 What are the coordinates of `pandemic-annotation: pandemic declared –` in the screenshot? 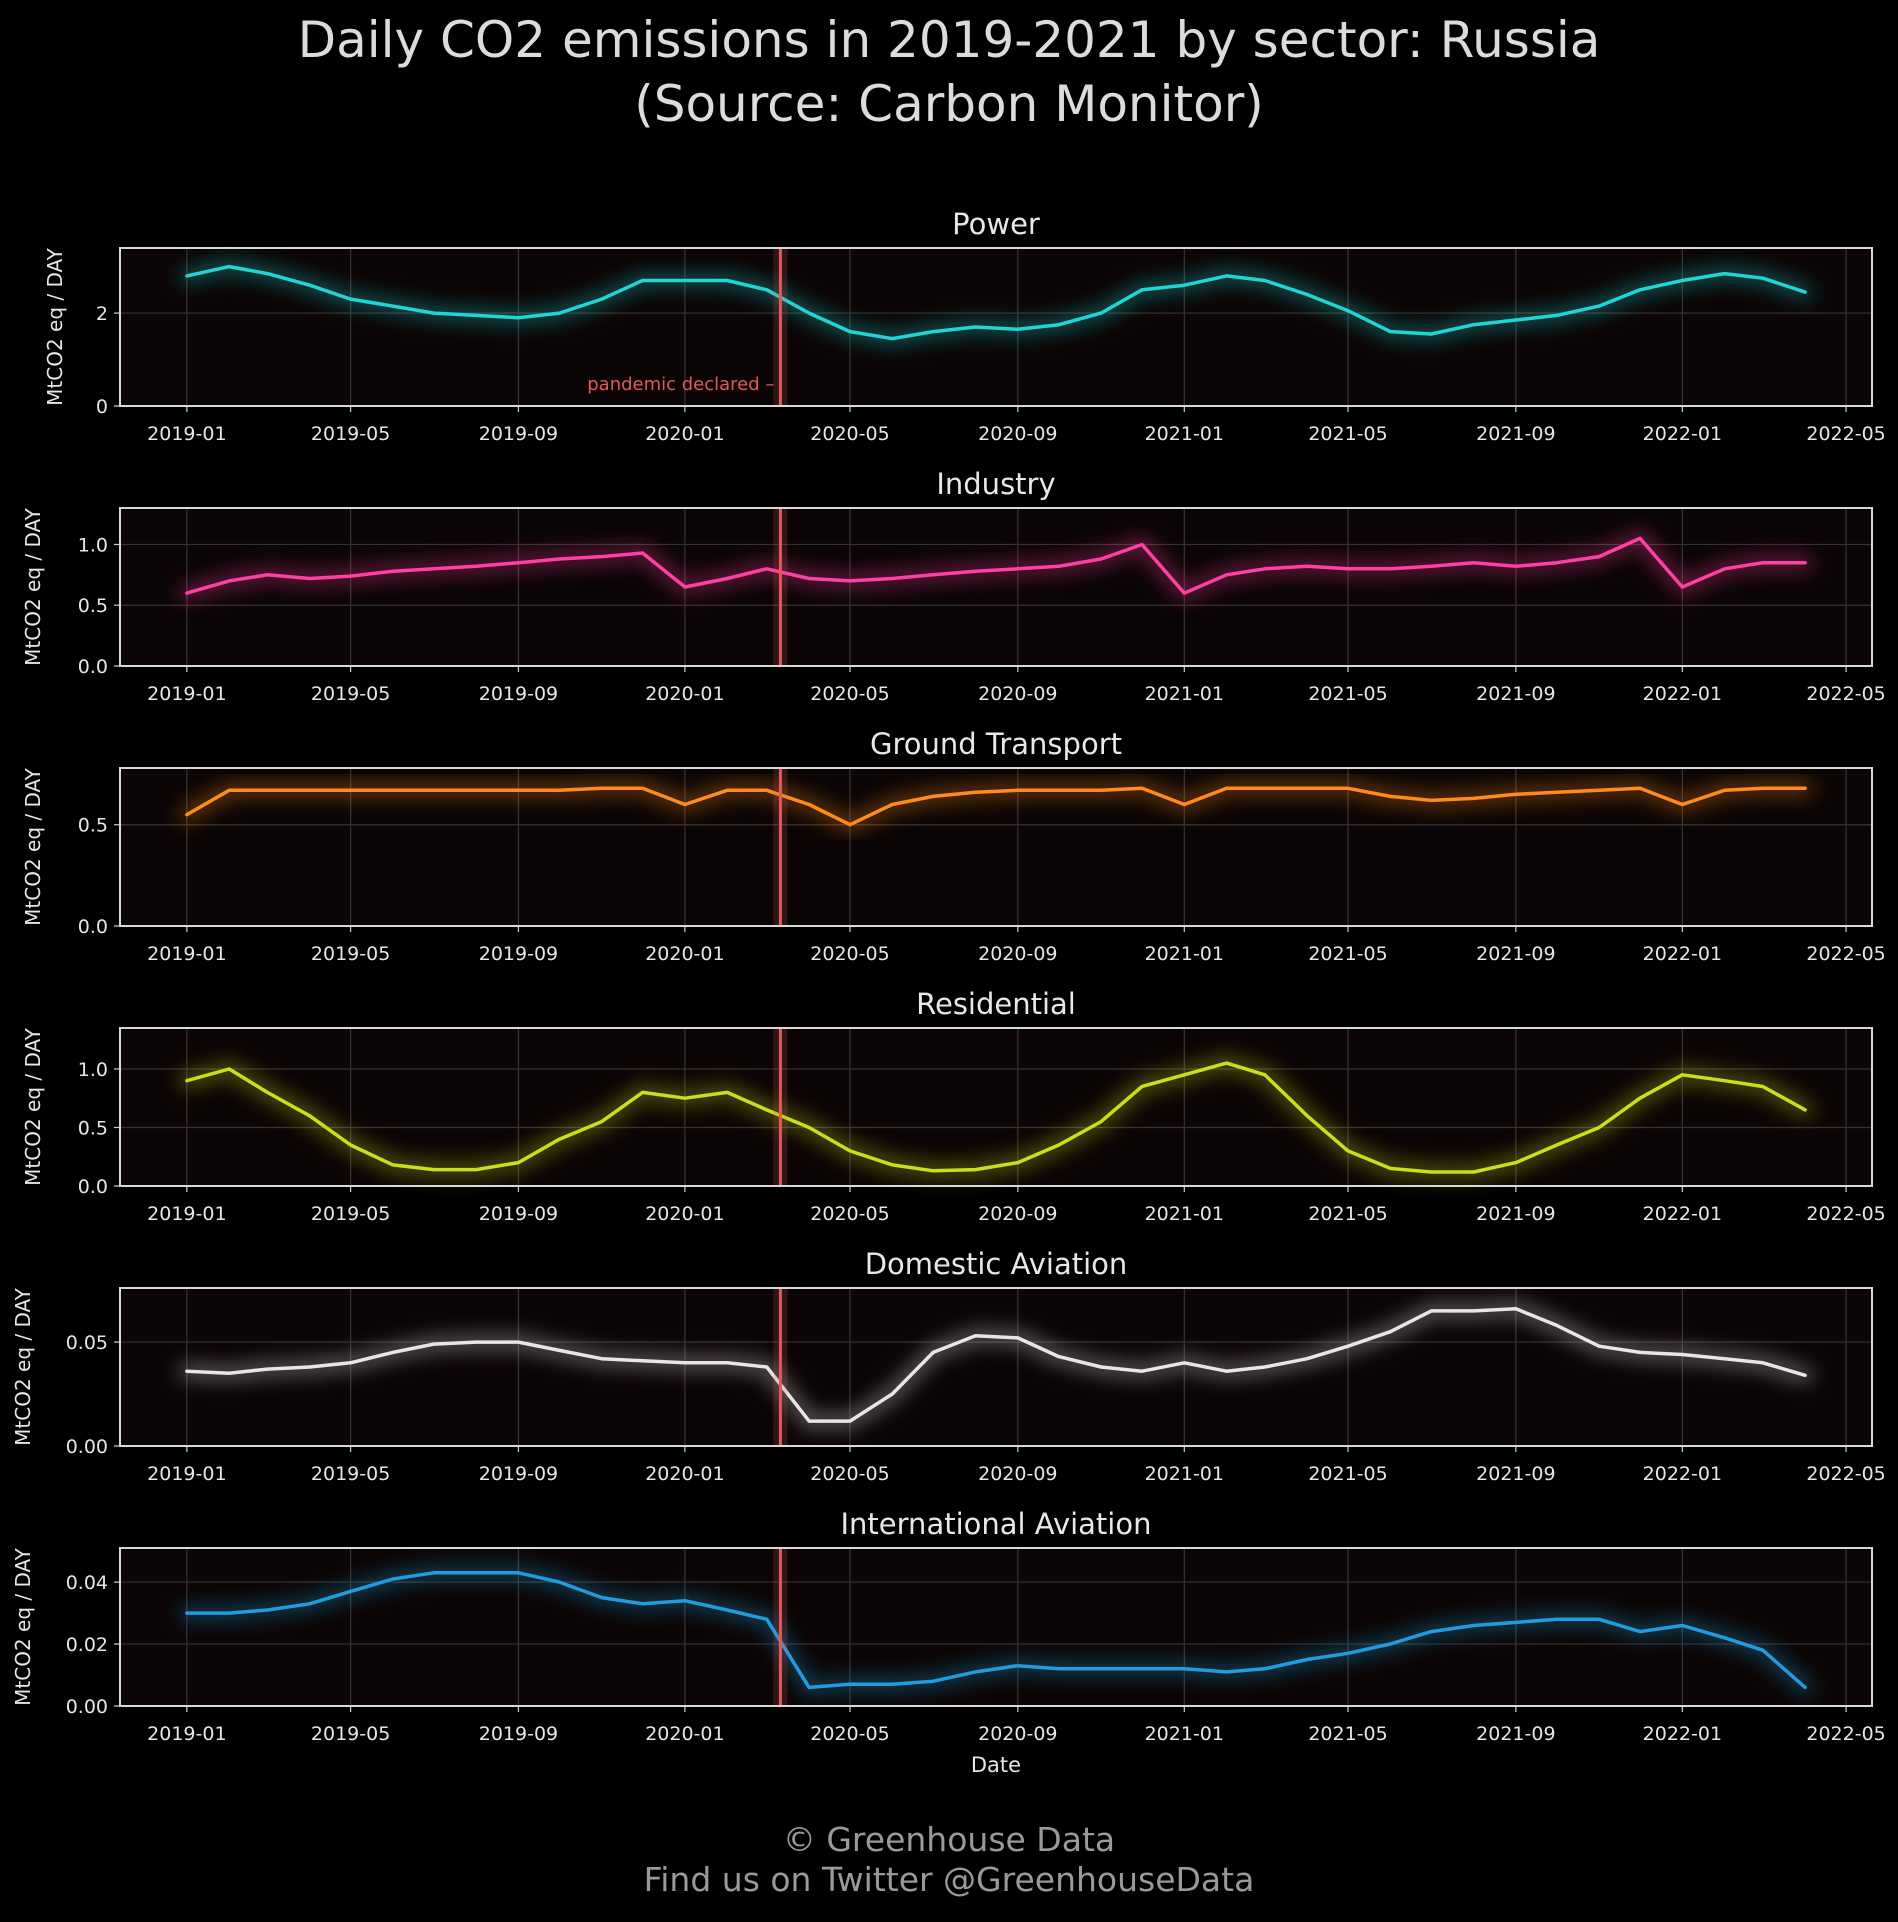 It's located at (680, 384).